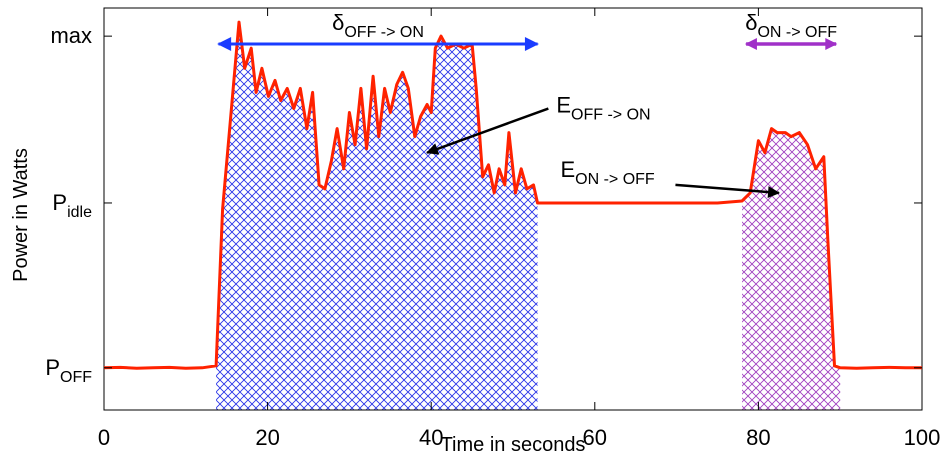 The image size is (948, 467). I want to click on y-tick-label: POFF, so click(68, 370).